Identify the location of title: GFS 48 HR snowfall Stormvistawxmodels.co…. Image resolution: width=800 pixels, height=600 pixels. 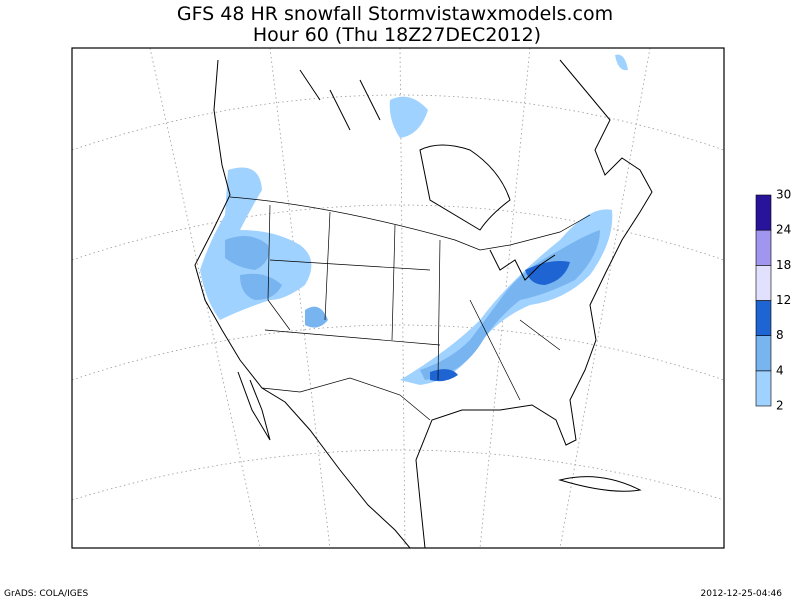
(395, 14).